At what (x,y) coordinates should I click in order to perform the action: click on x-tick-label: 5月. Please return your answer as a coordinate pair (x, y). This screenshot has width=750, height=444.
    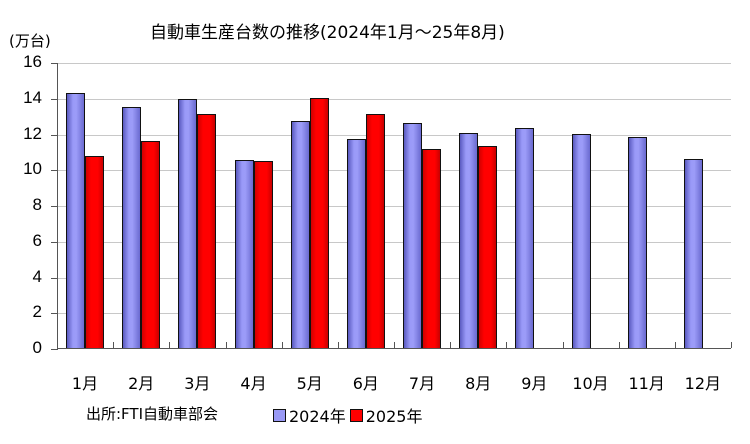
    Looking at the image, I should click on (309, 383).